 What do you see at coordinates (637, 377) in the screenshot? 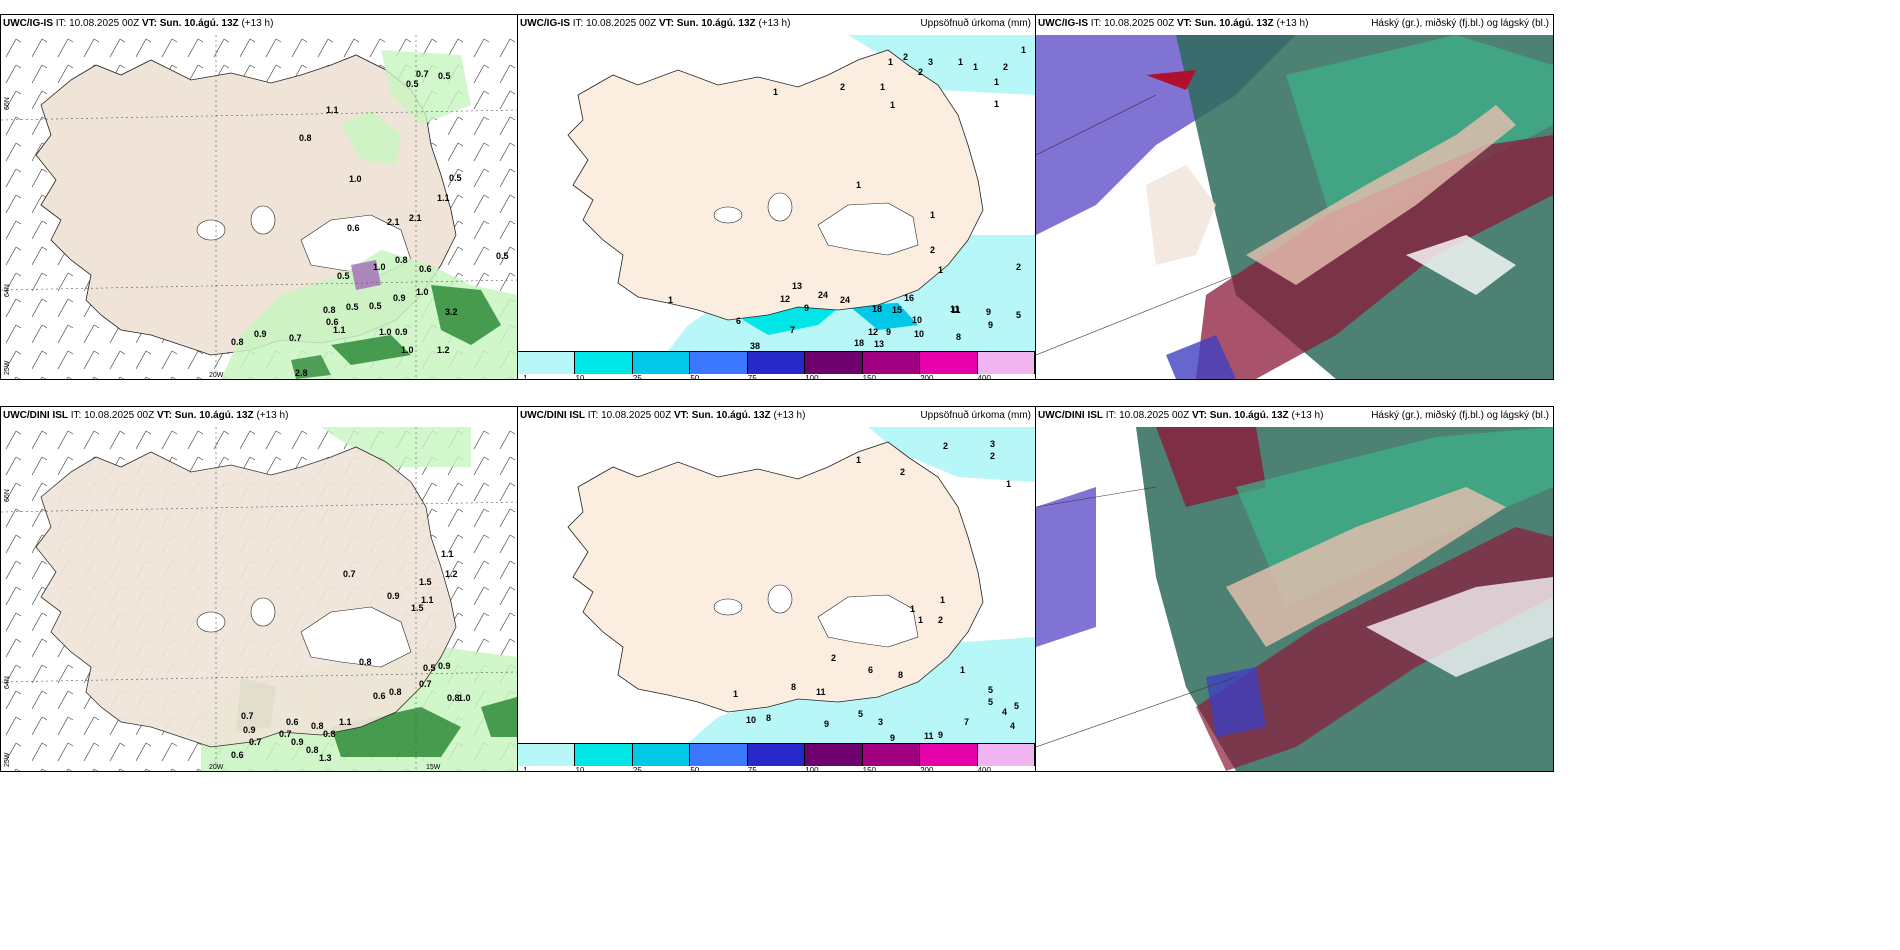
I see `colorbar-tick: 25` at bounding box center [637, 377].